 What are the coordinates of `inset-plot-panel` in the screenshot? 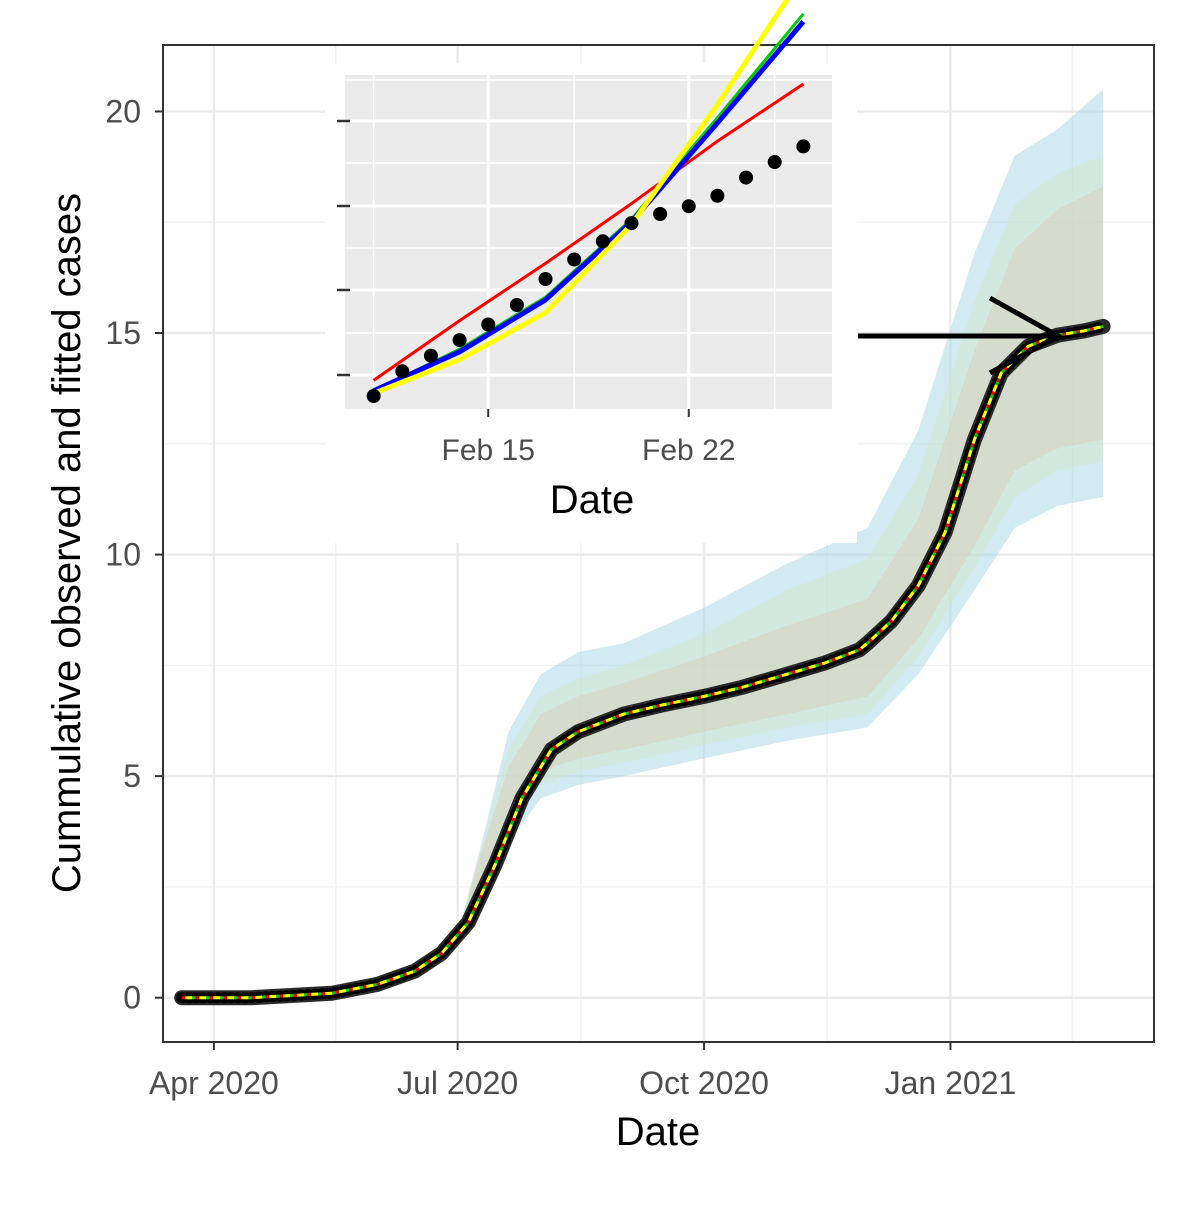 It's located at (588, 242).